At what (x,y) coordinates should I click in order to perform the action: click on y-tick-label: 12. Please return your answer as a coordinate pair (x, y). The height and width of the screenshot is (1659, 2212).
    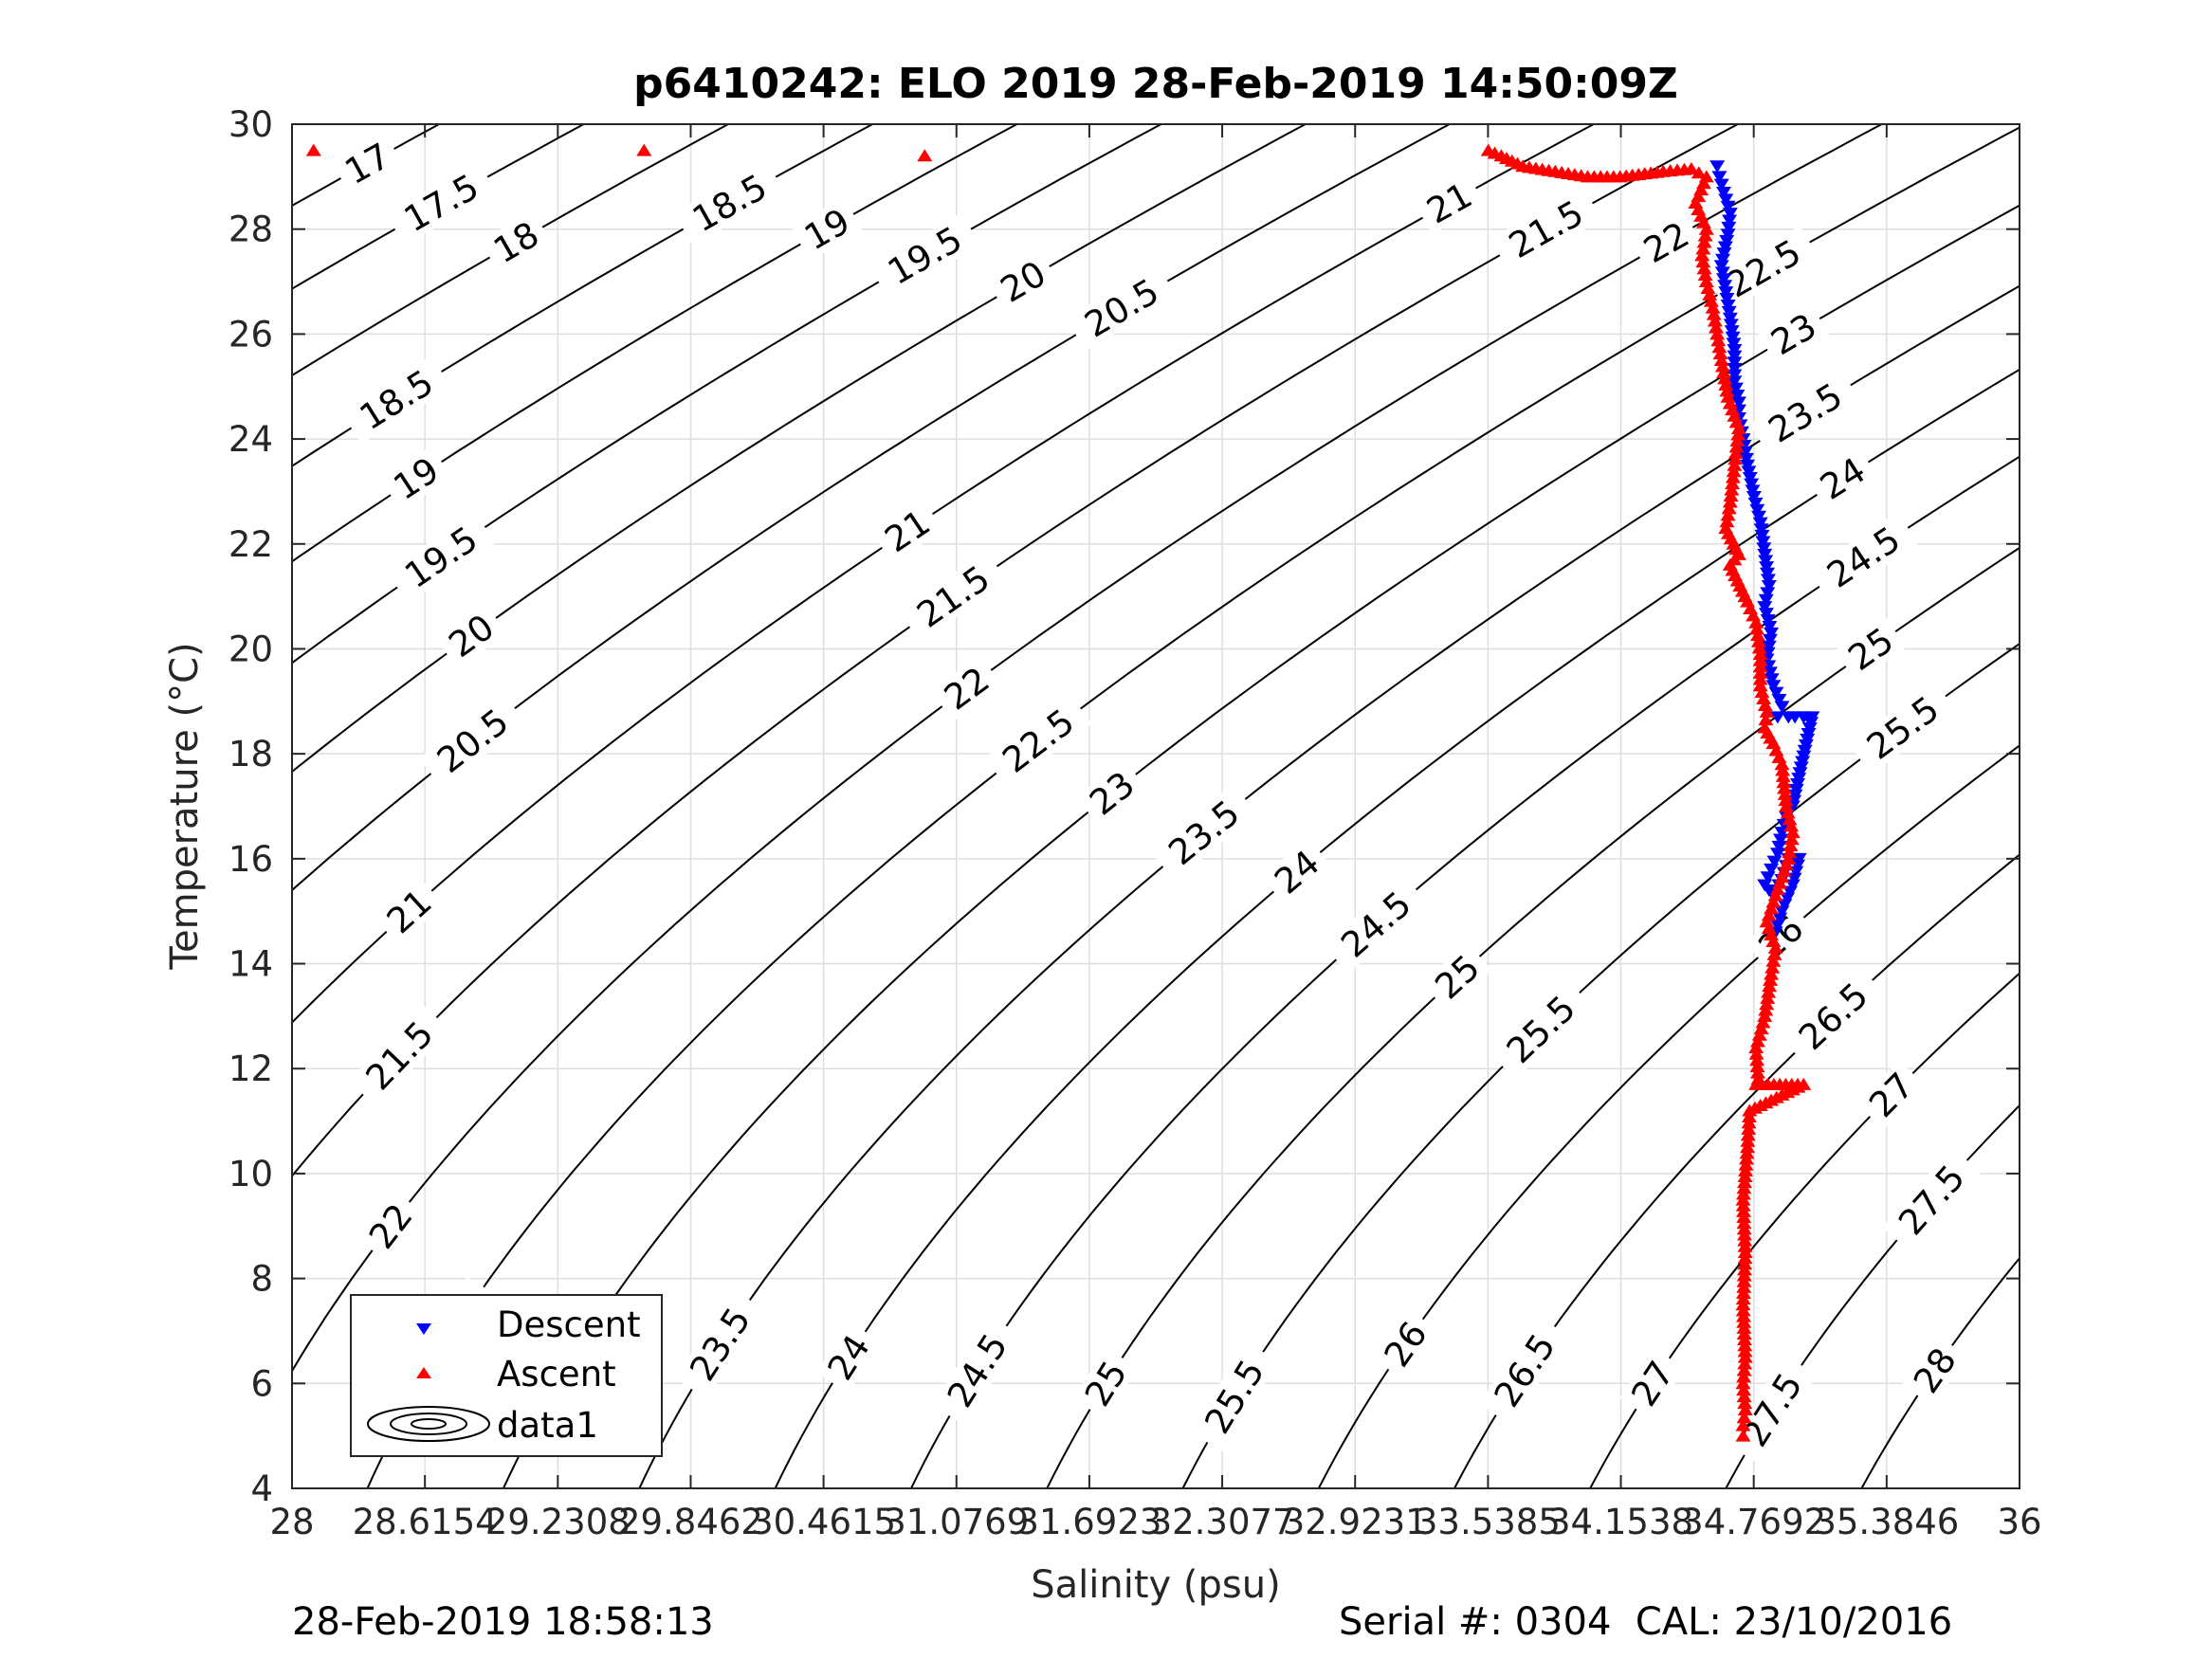
    Looking at the image, I should click on (251, 1068).